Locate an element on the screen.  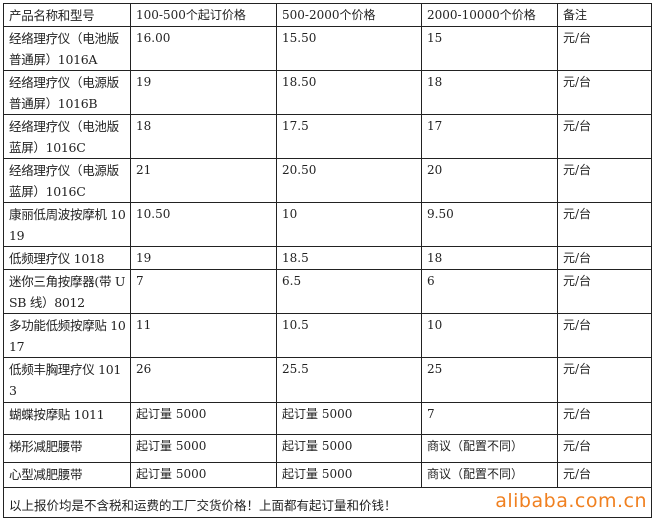
product-name-cell: 经络理疗仪（电源版普通屏）1016B is located at coordinates (67, 92).